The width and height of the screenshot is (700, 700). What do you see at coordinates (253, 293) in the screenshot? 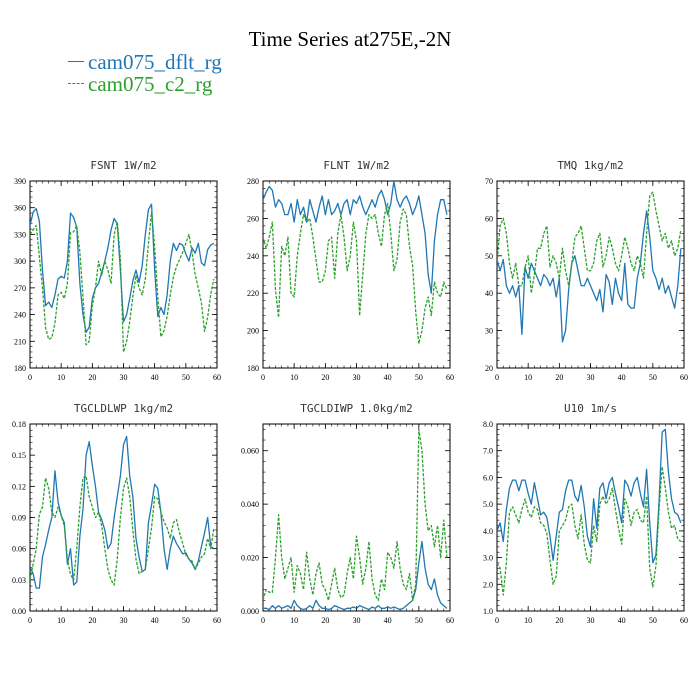
I see `y-tick-label: 220` at bounding box center [253, 293].